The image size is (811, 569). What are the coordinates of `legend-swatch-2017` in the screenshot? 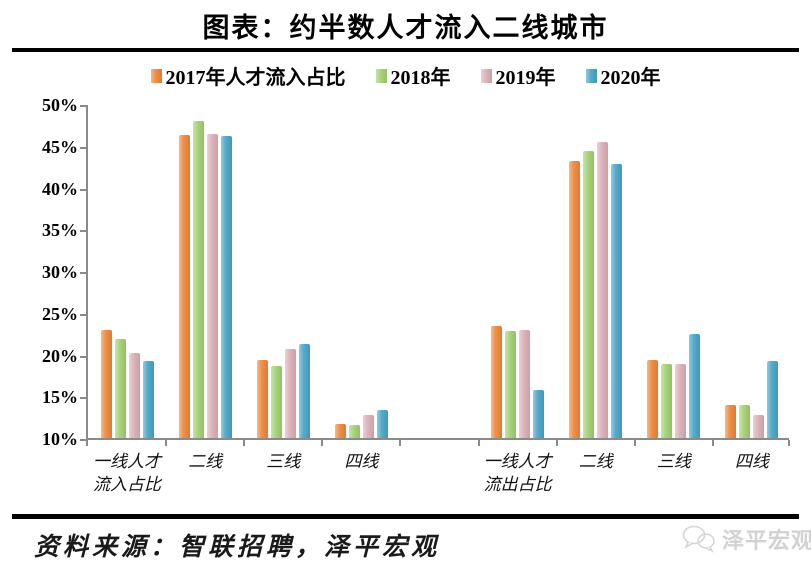 It's located at (156, 75).